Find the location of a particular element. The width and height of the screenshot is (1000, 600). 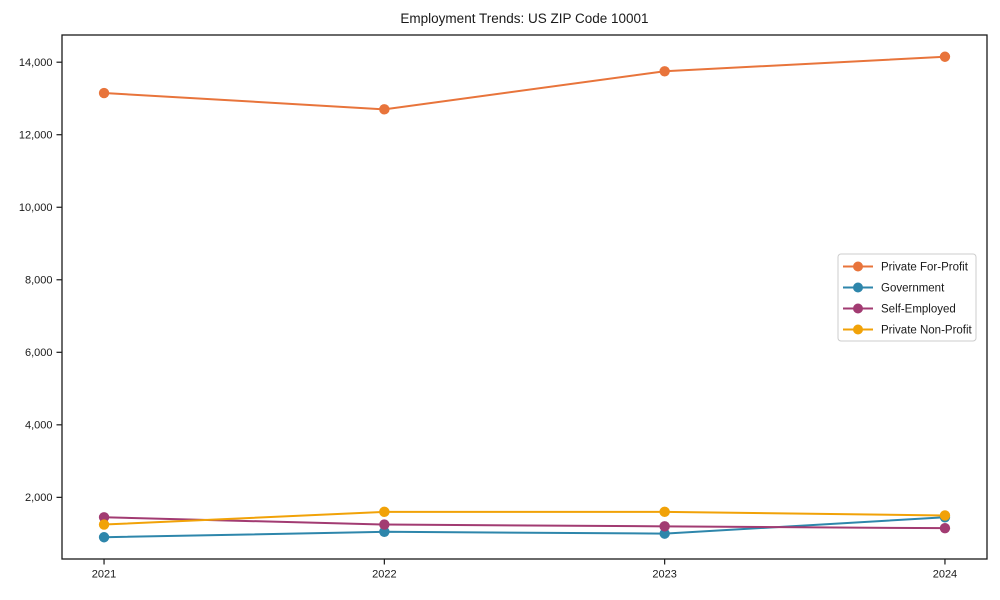

data-point-private-for-profit-2022 is located at coordinates (384, 109).